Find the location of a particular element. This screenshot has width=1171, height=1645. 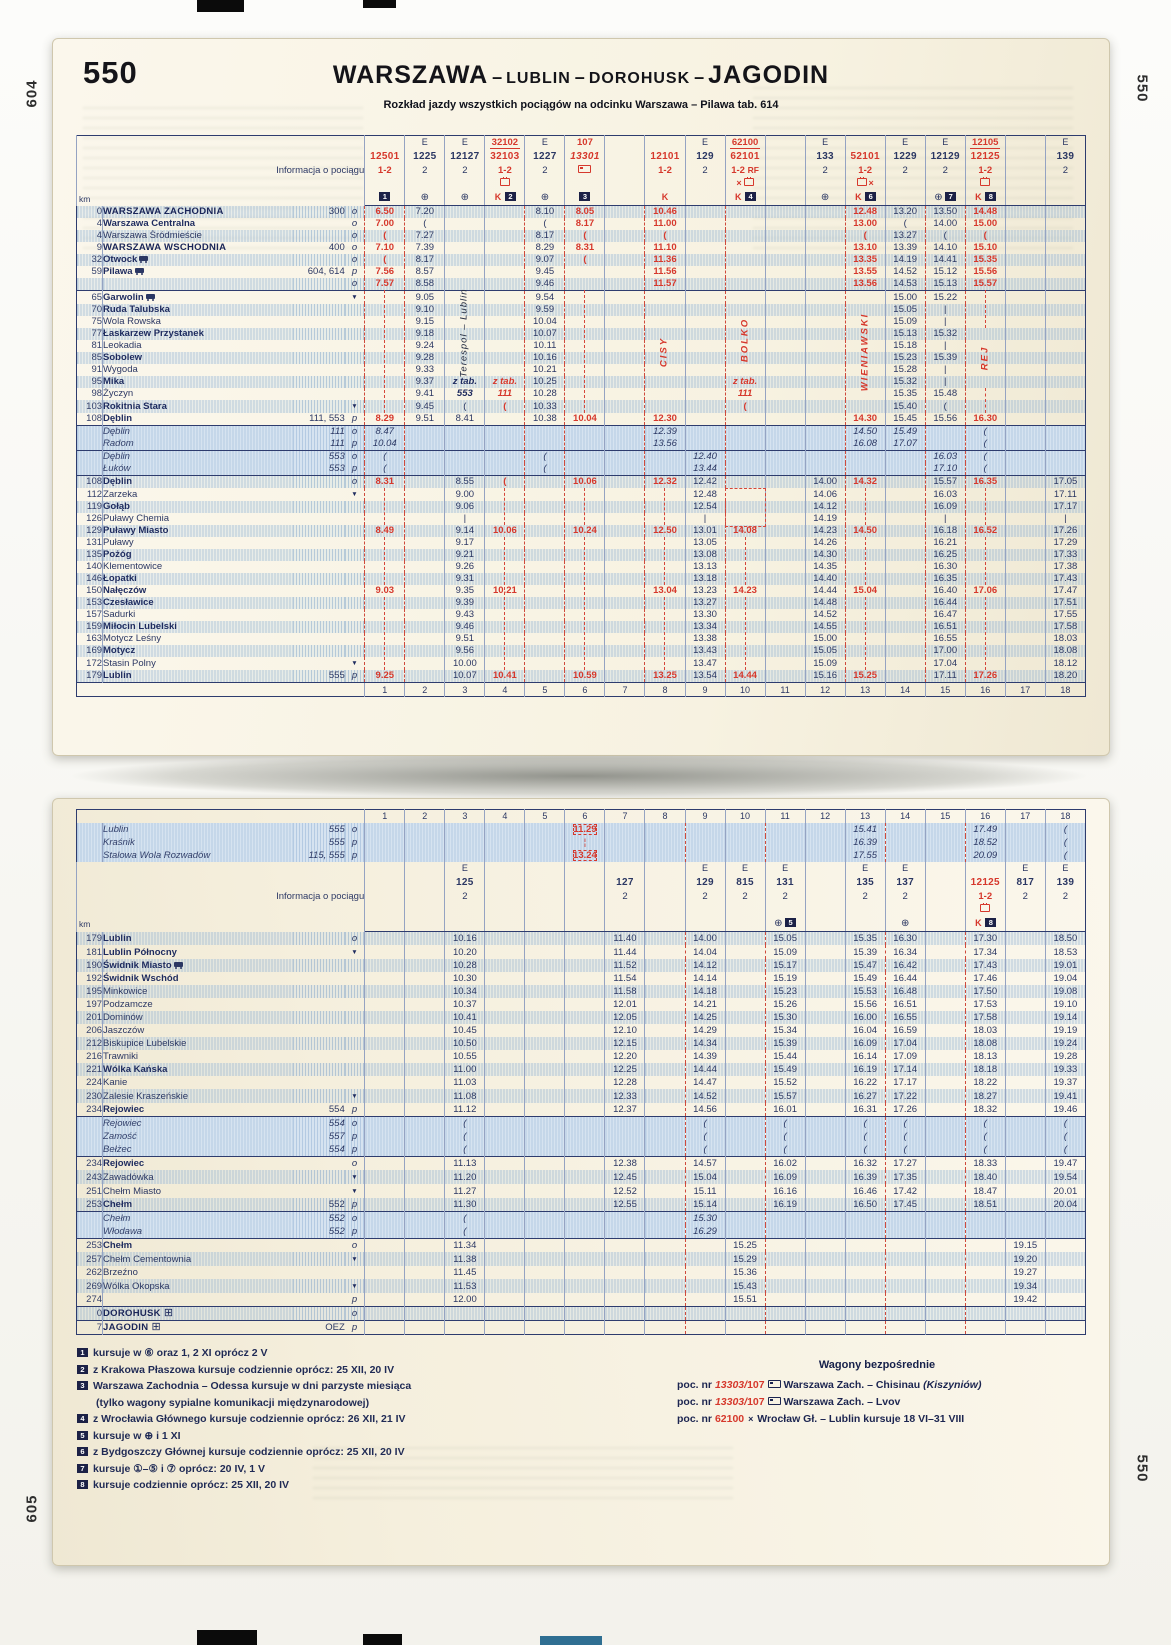

time-value: 17.27 is located at coordinates (905, 1163).